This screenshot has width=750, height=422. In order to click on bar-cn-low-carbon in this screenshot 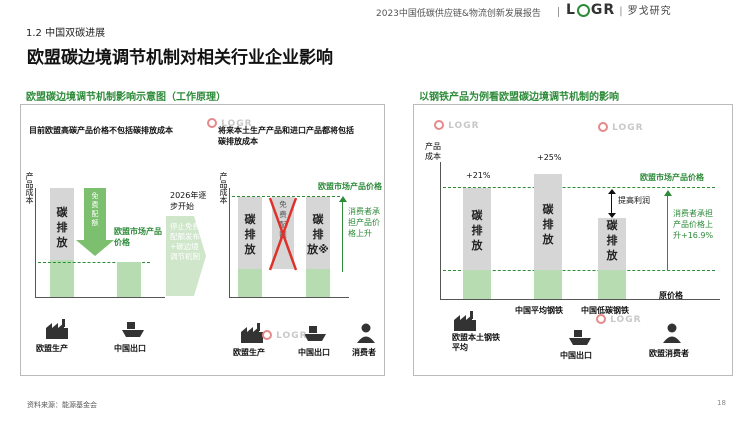, I will do `click(612, 244)`.